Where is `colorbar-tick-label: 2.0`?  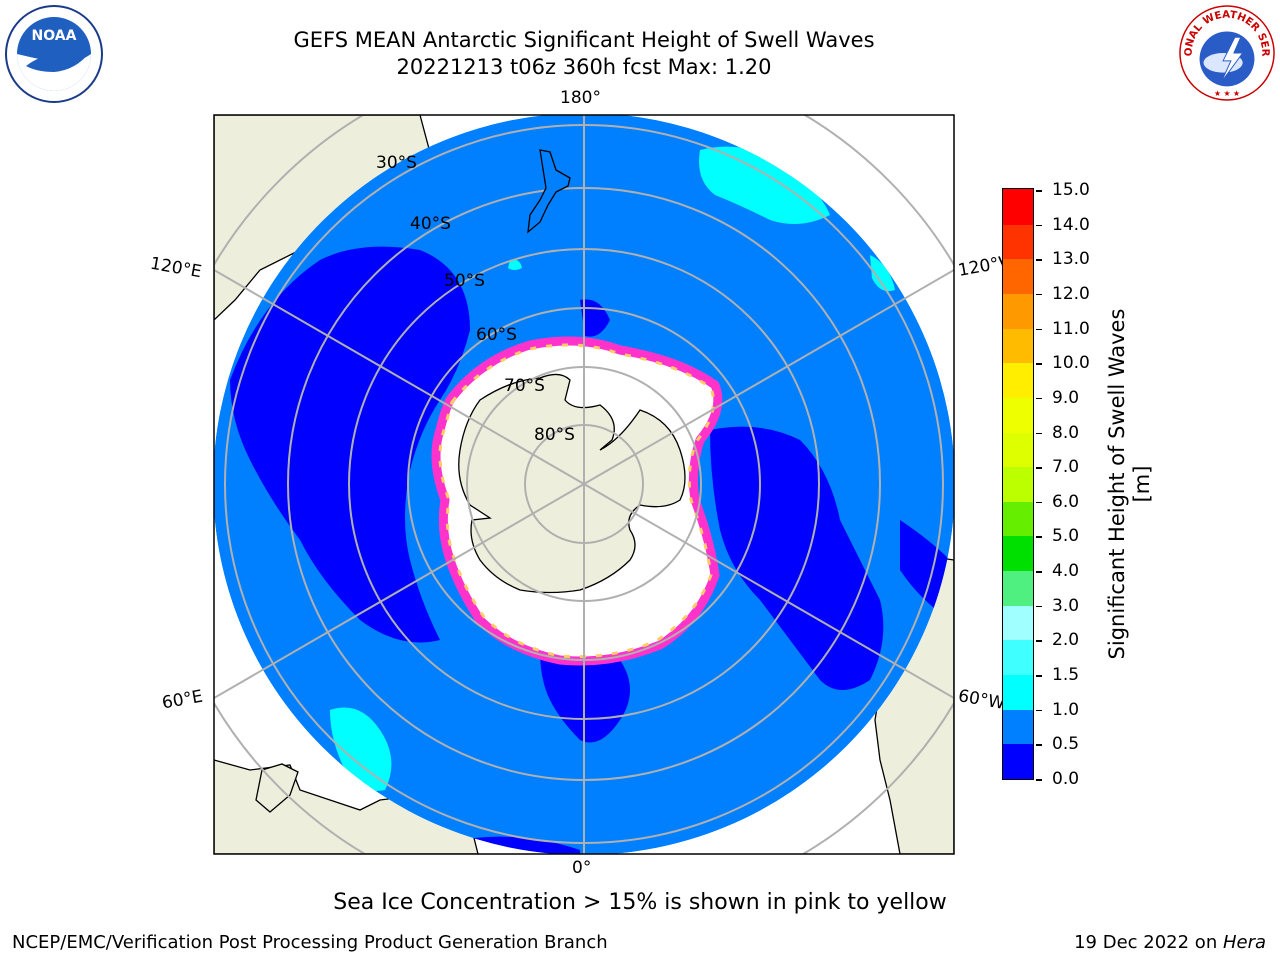
colorbar-tick-label: 2.0 is located at coordinates (1066, 640).